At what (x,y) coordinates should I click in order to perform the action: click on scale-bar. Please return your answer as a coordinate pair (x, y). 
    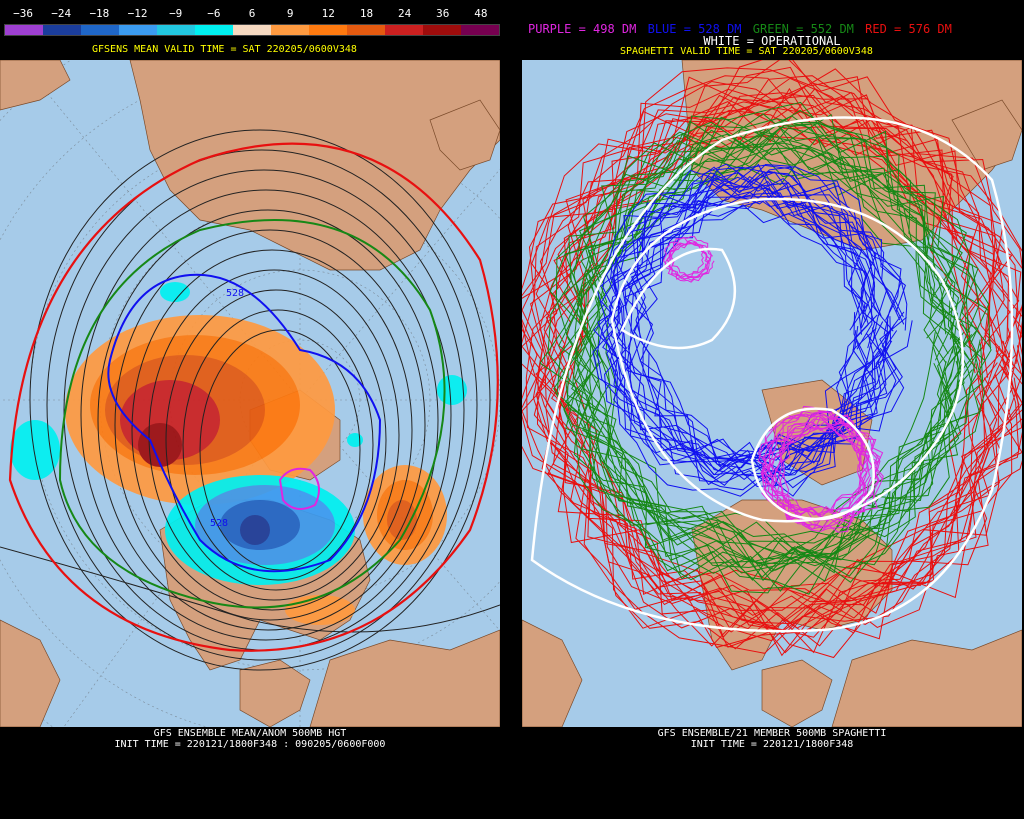
    Looking at the image, I should click on (252, 30).